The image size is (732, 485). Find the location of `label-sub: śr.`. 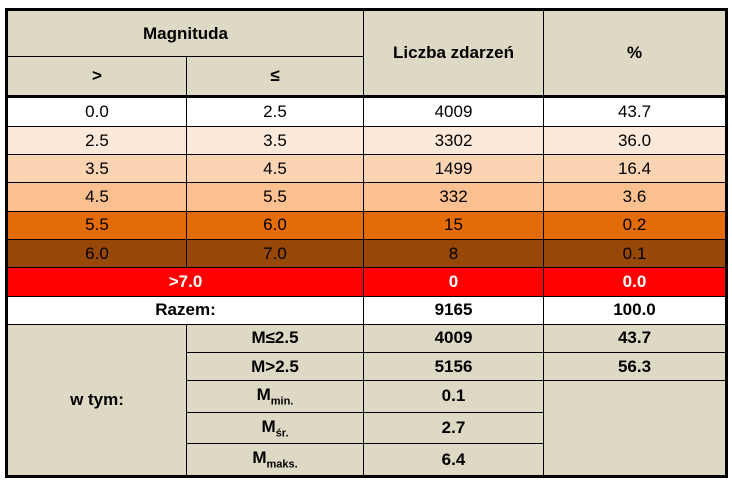

label-sub: śr. is located at coordinates (282, 433).